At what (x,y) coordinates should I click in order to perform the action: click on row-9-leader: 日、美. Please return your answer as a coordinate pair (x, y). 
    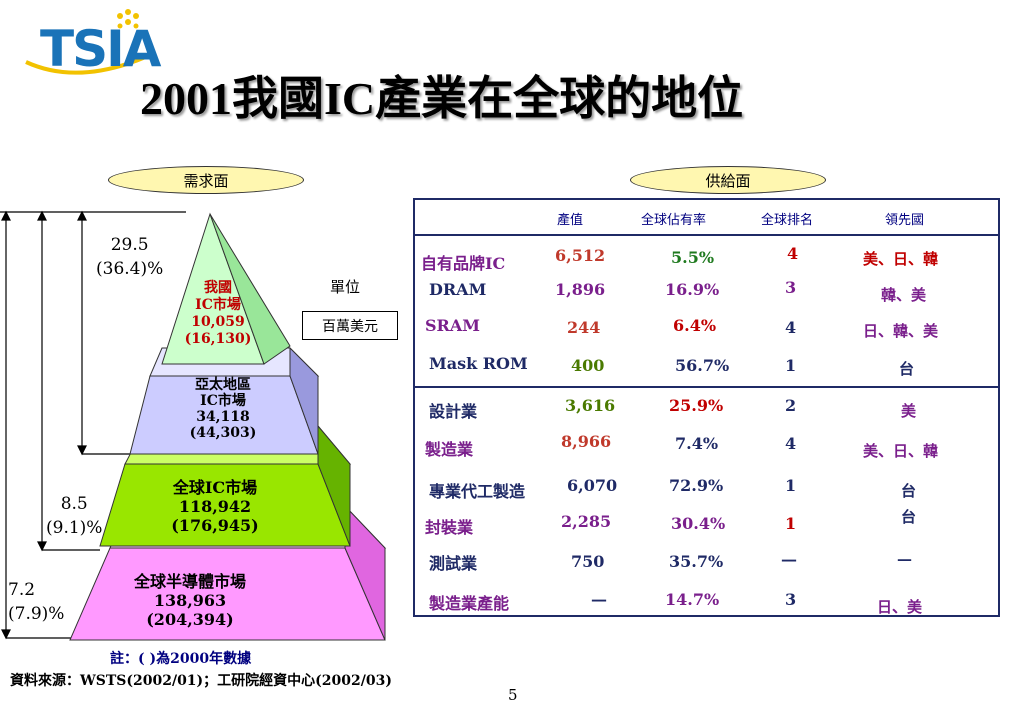
    Looking at the image, I should click on (900, 607).